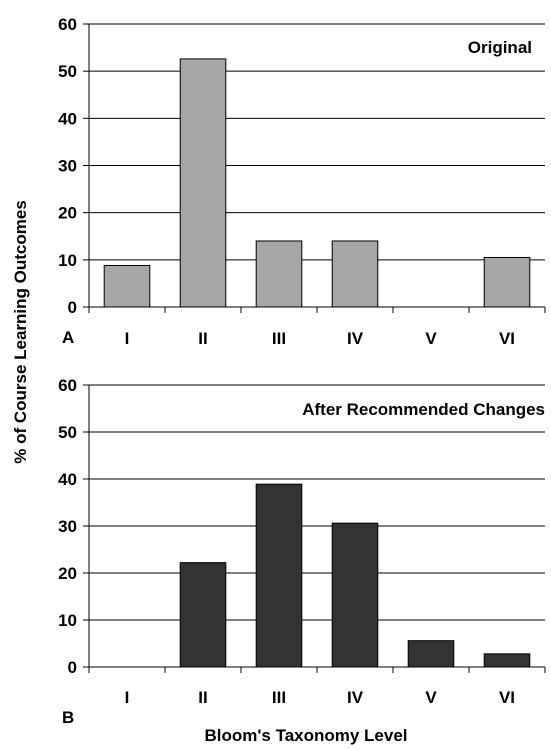  I want to click on panel-letter: A, so click(68, 337).